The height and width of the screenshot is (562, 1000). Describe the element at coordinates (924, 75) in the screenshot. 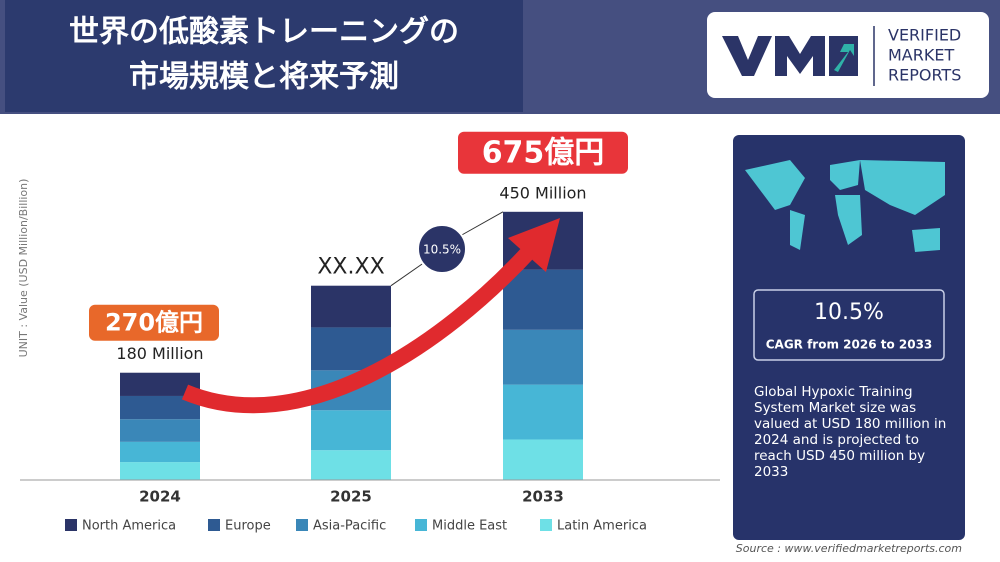

I see `logo-text: REPORTS` at that location.